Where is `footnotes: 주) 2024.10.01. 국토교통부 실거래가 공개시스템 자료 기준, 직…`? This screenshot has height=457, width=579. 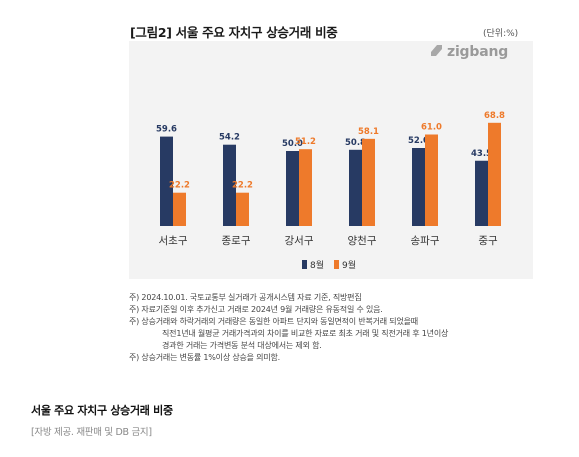
footnotes: 주) 2024.10.01. 국토교통부 실거래가 공개시스템 자료 기준, 직… is located at coordinates (339, 328).